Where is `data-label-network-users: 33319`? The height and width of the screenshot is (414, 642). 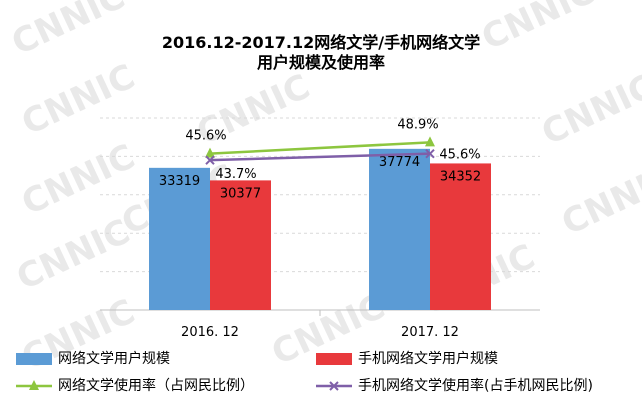 data-label-network-users: 33319 is located at coordinates (179, 181).